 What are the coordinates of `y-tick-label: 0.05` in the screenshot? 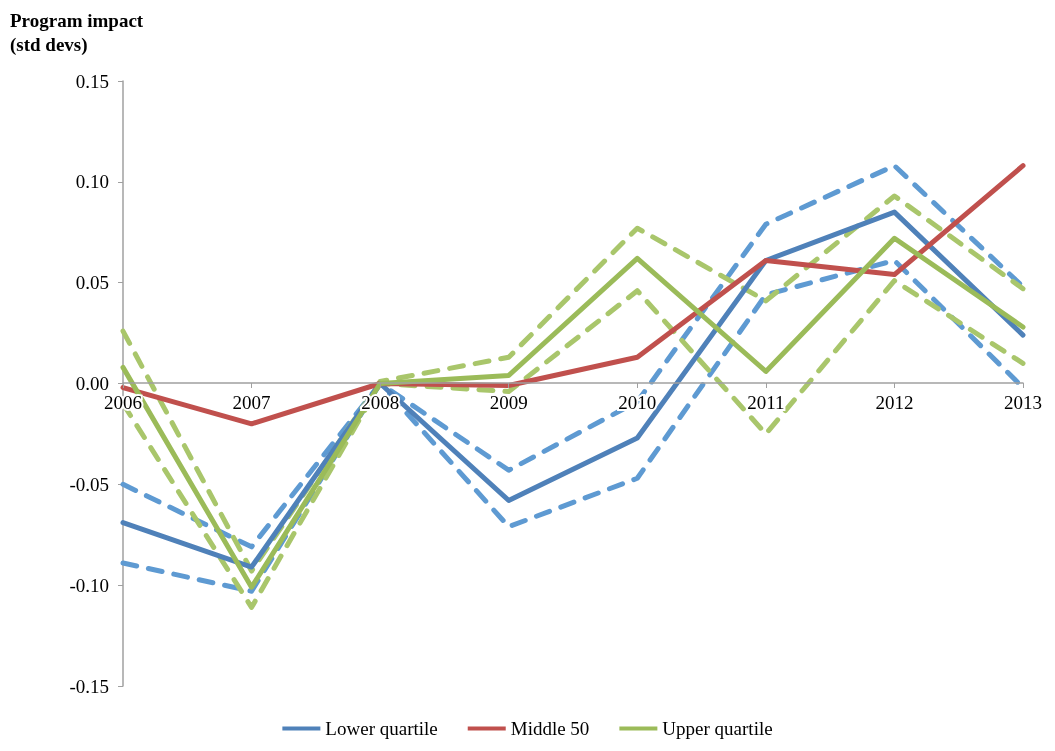 It's located at (92, 283).